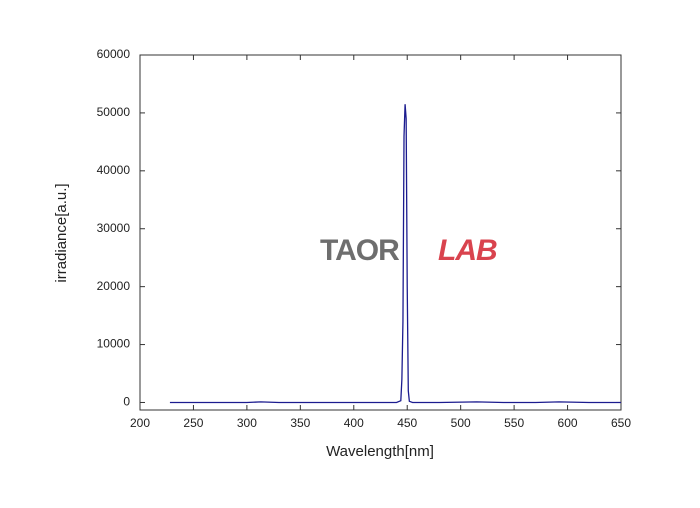  What do you see at coordinates (126, 402) in the screenshot?
I see `y-tick-label: 0` at bounding box center [126, 402].